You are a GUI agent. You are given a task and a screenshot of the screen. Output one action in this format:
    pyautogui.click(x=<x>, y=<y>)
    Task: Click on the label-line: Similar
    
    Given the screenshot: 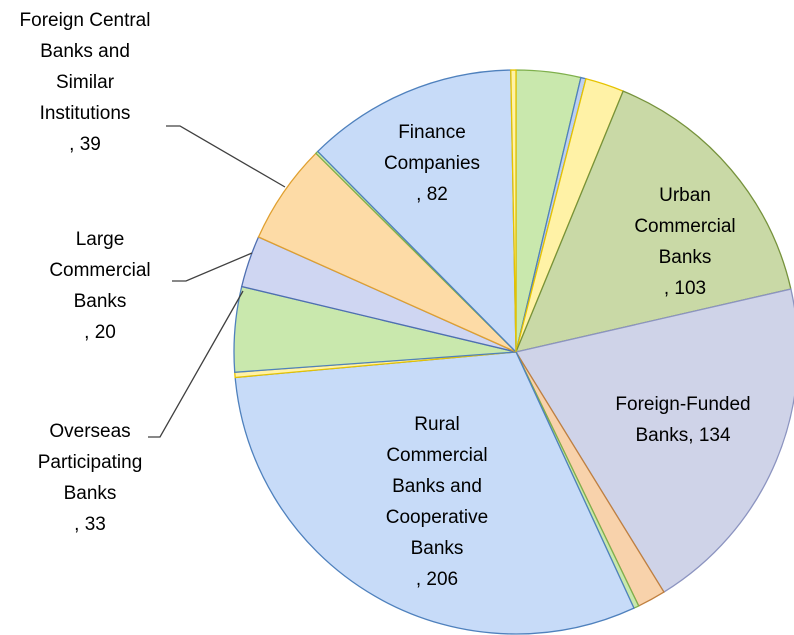 What is the action you would take?
    pyautogui.click(x=85, y=82)
    